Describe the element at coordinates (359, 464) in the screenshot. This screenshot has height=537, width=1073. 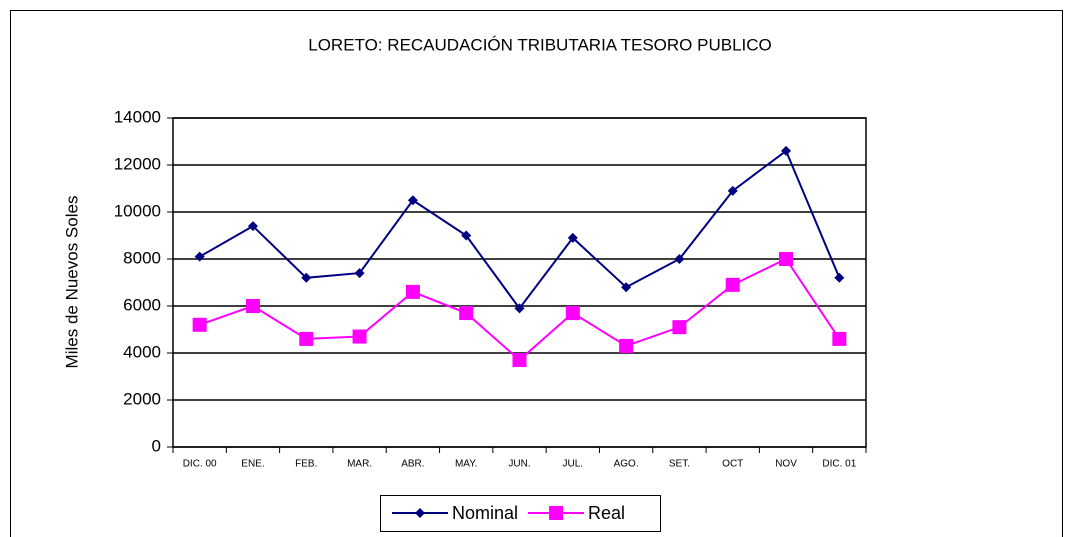
I see `x-tick-label: MAR.` at that location.